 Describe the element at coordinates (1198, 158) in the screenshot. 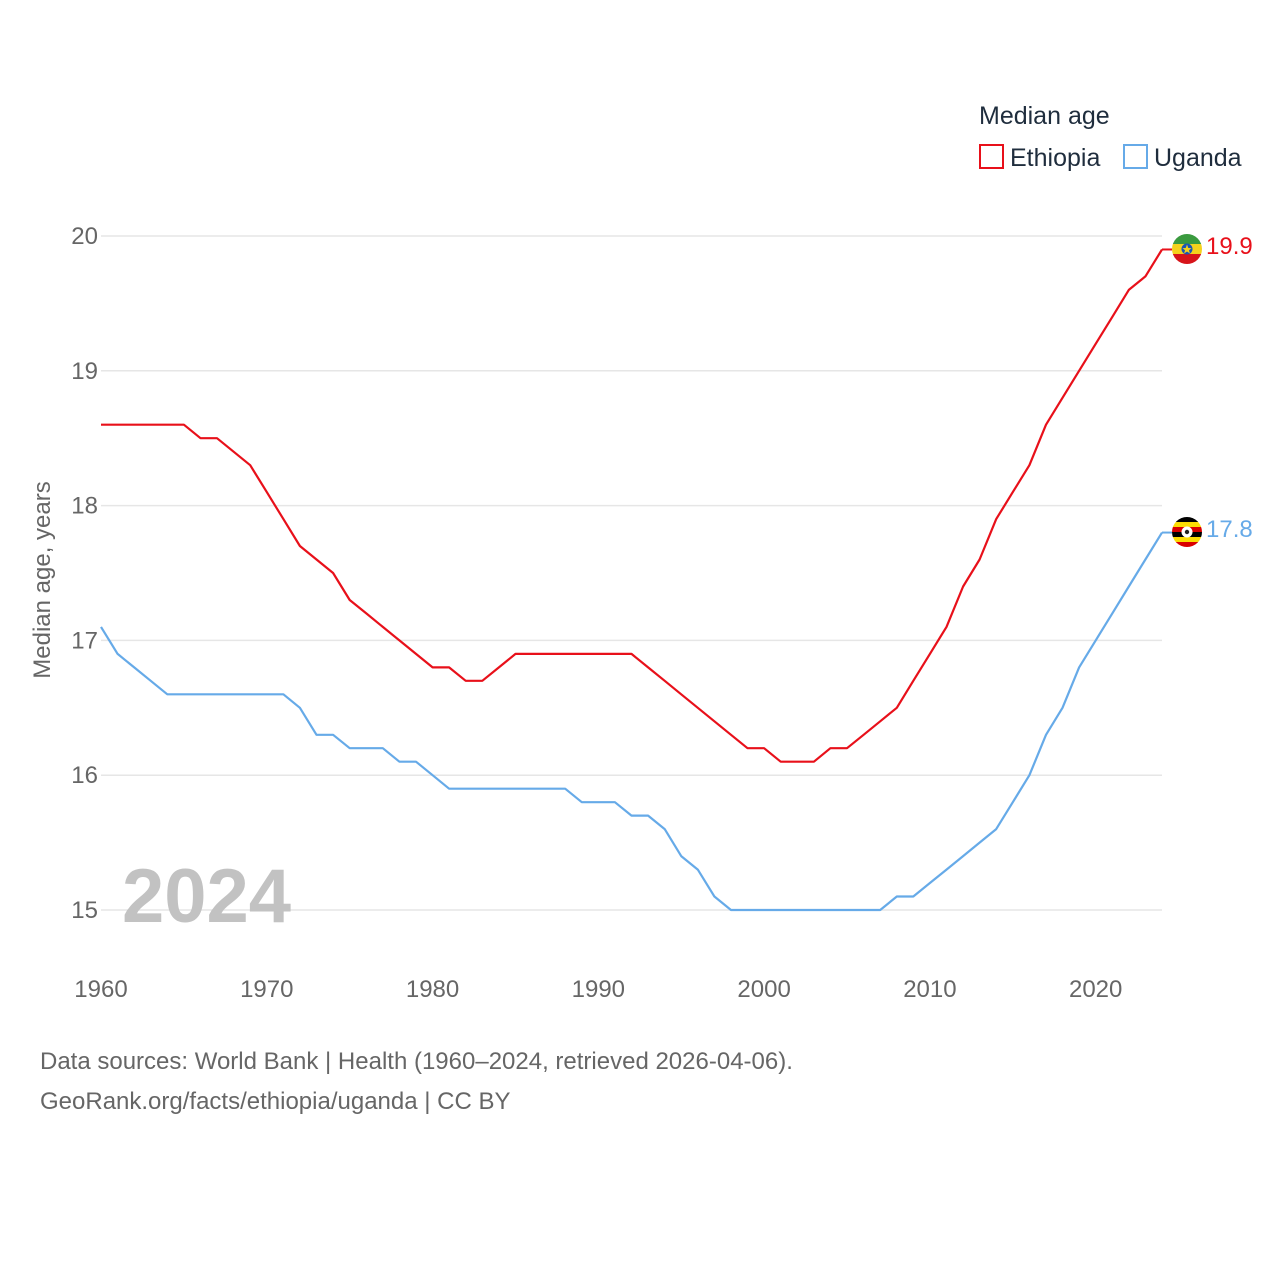

I see `legend-label-uganda: Uganda` at that location.